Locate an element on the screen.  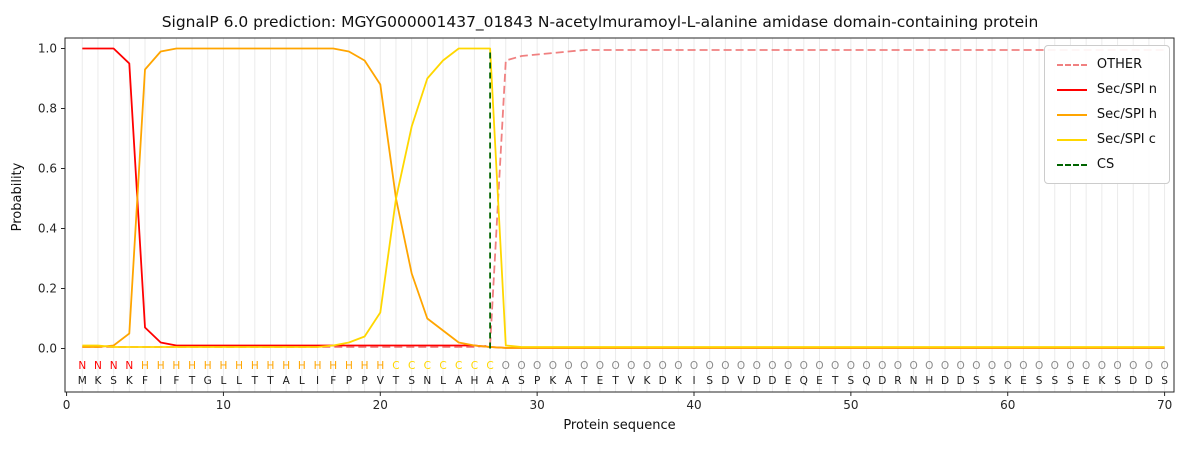
legend-item-sec-spi-h: Sec/SPI h is located at coordinates (1106, 114).